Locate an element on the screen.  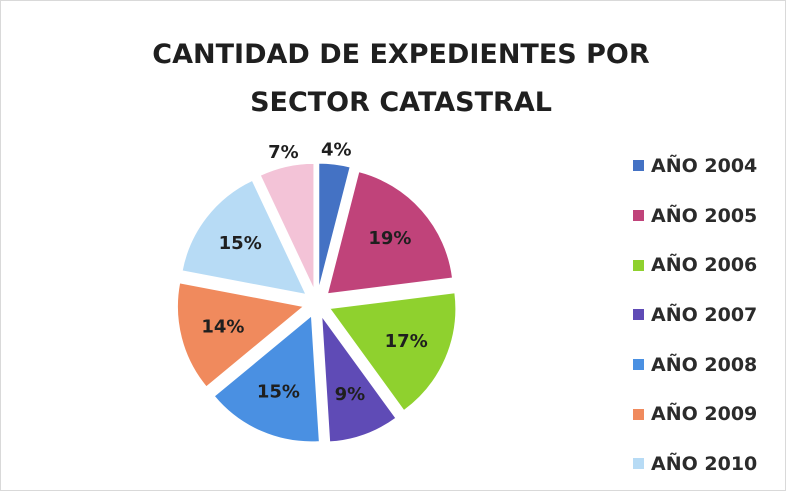
legend-item-6: AÑO 2009 is located at coordinates (695, 414).